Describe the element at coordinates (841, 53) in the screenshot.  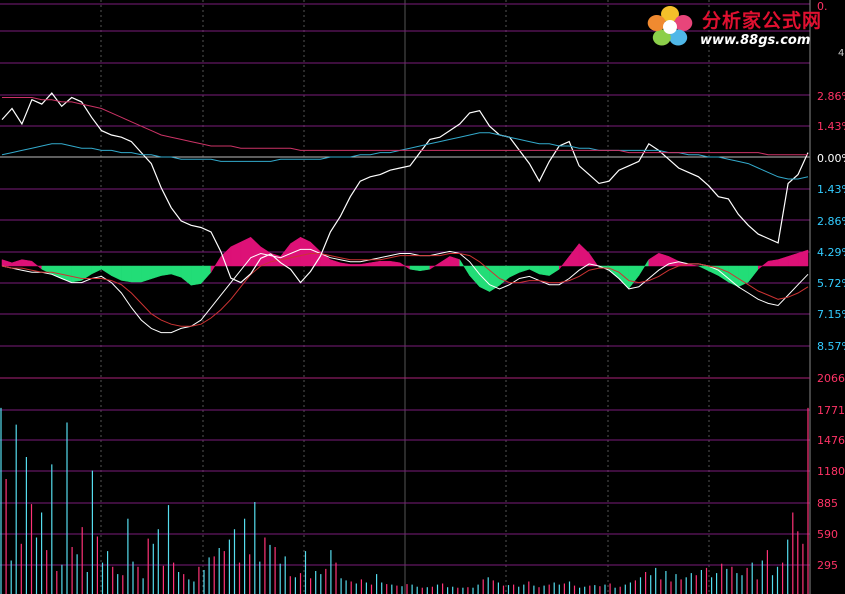
I see `edge-mark: 4` at that location.